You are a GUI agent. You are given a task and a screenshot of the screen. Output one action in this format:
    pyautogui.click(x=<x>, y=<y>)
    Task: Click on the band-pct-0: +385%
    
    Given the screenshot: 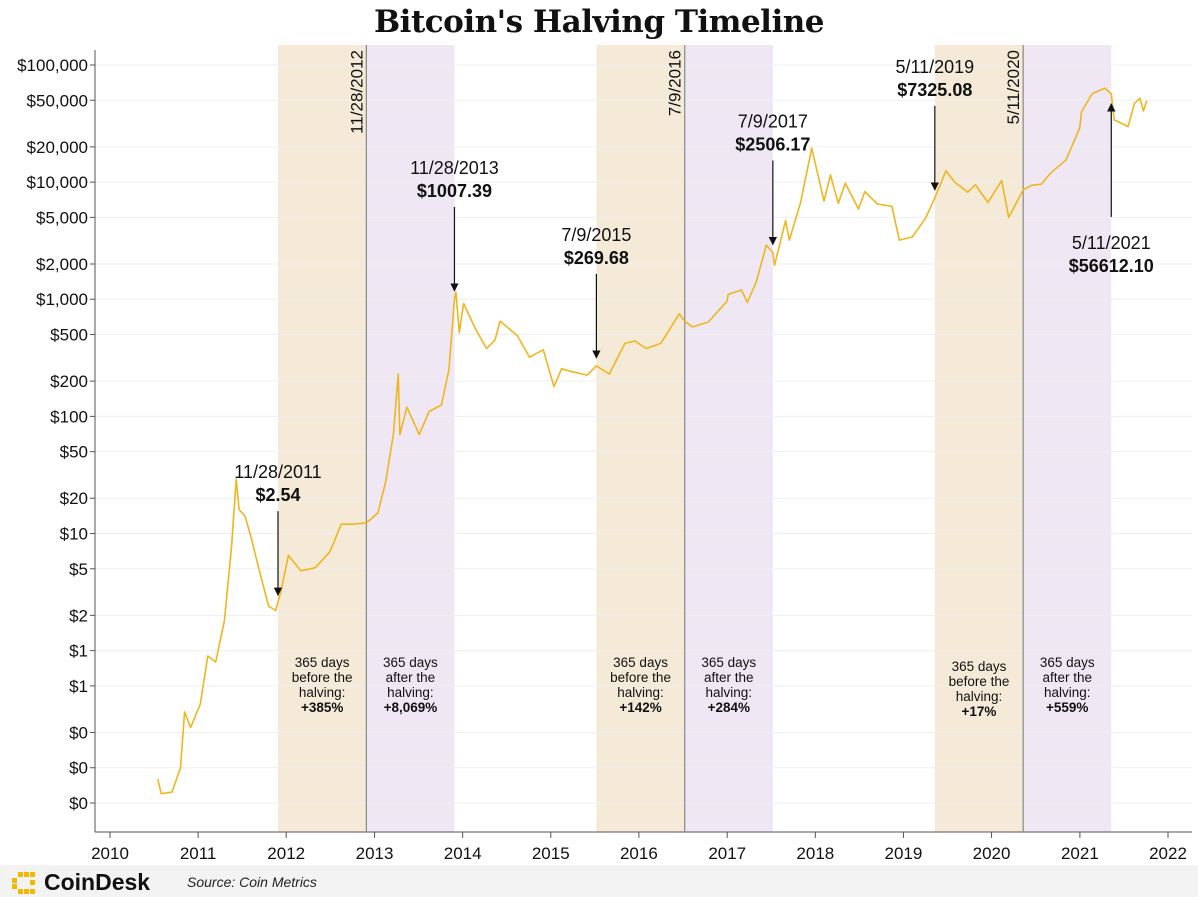 What is the action you would take?
    pyautogui.click(x=322, y=707)
    